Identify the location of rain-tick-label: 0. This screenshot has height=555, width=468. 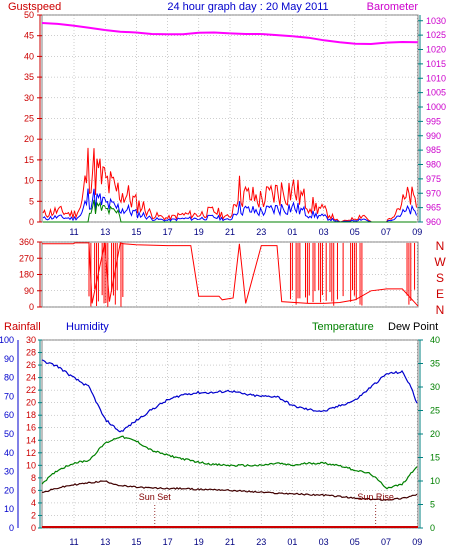
(11, 528).